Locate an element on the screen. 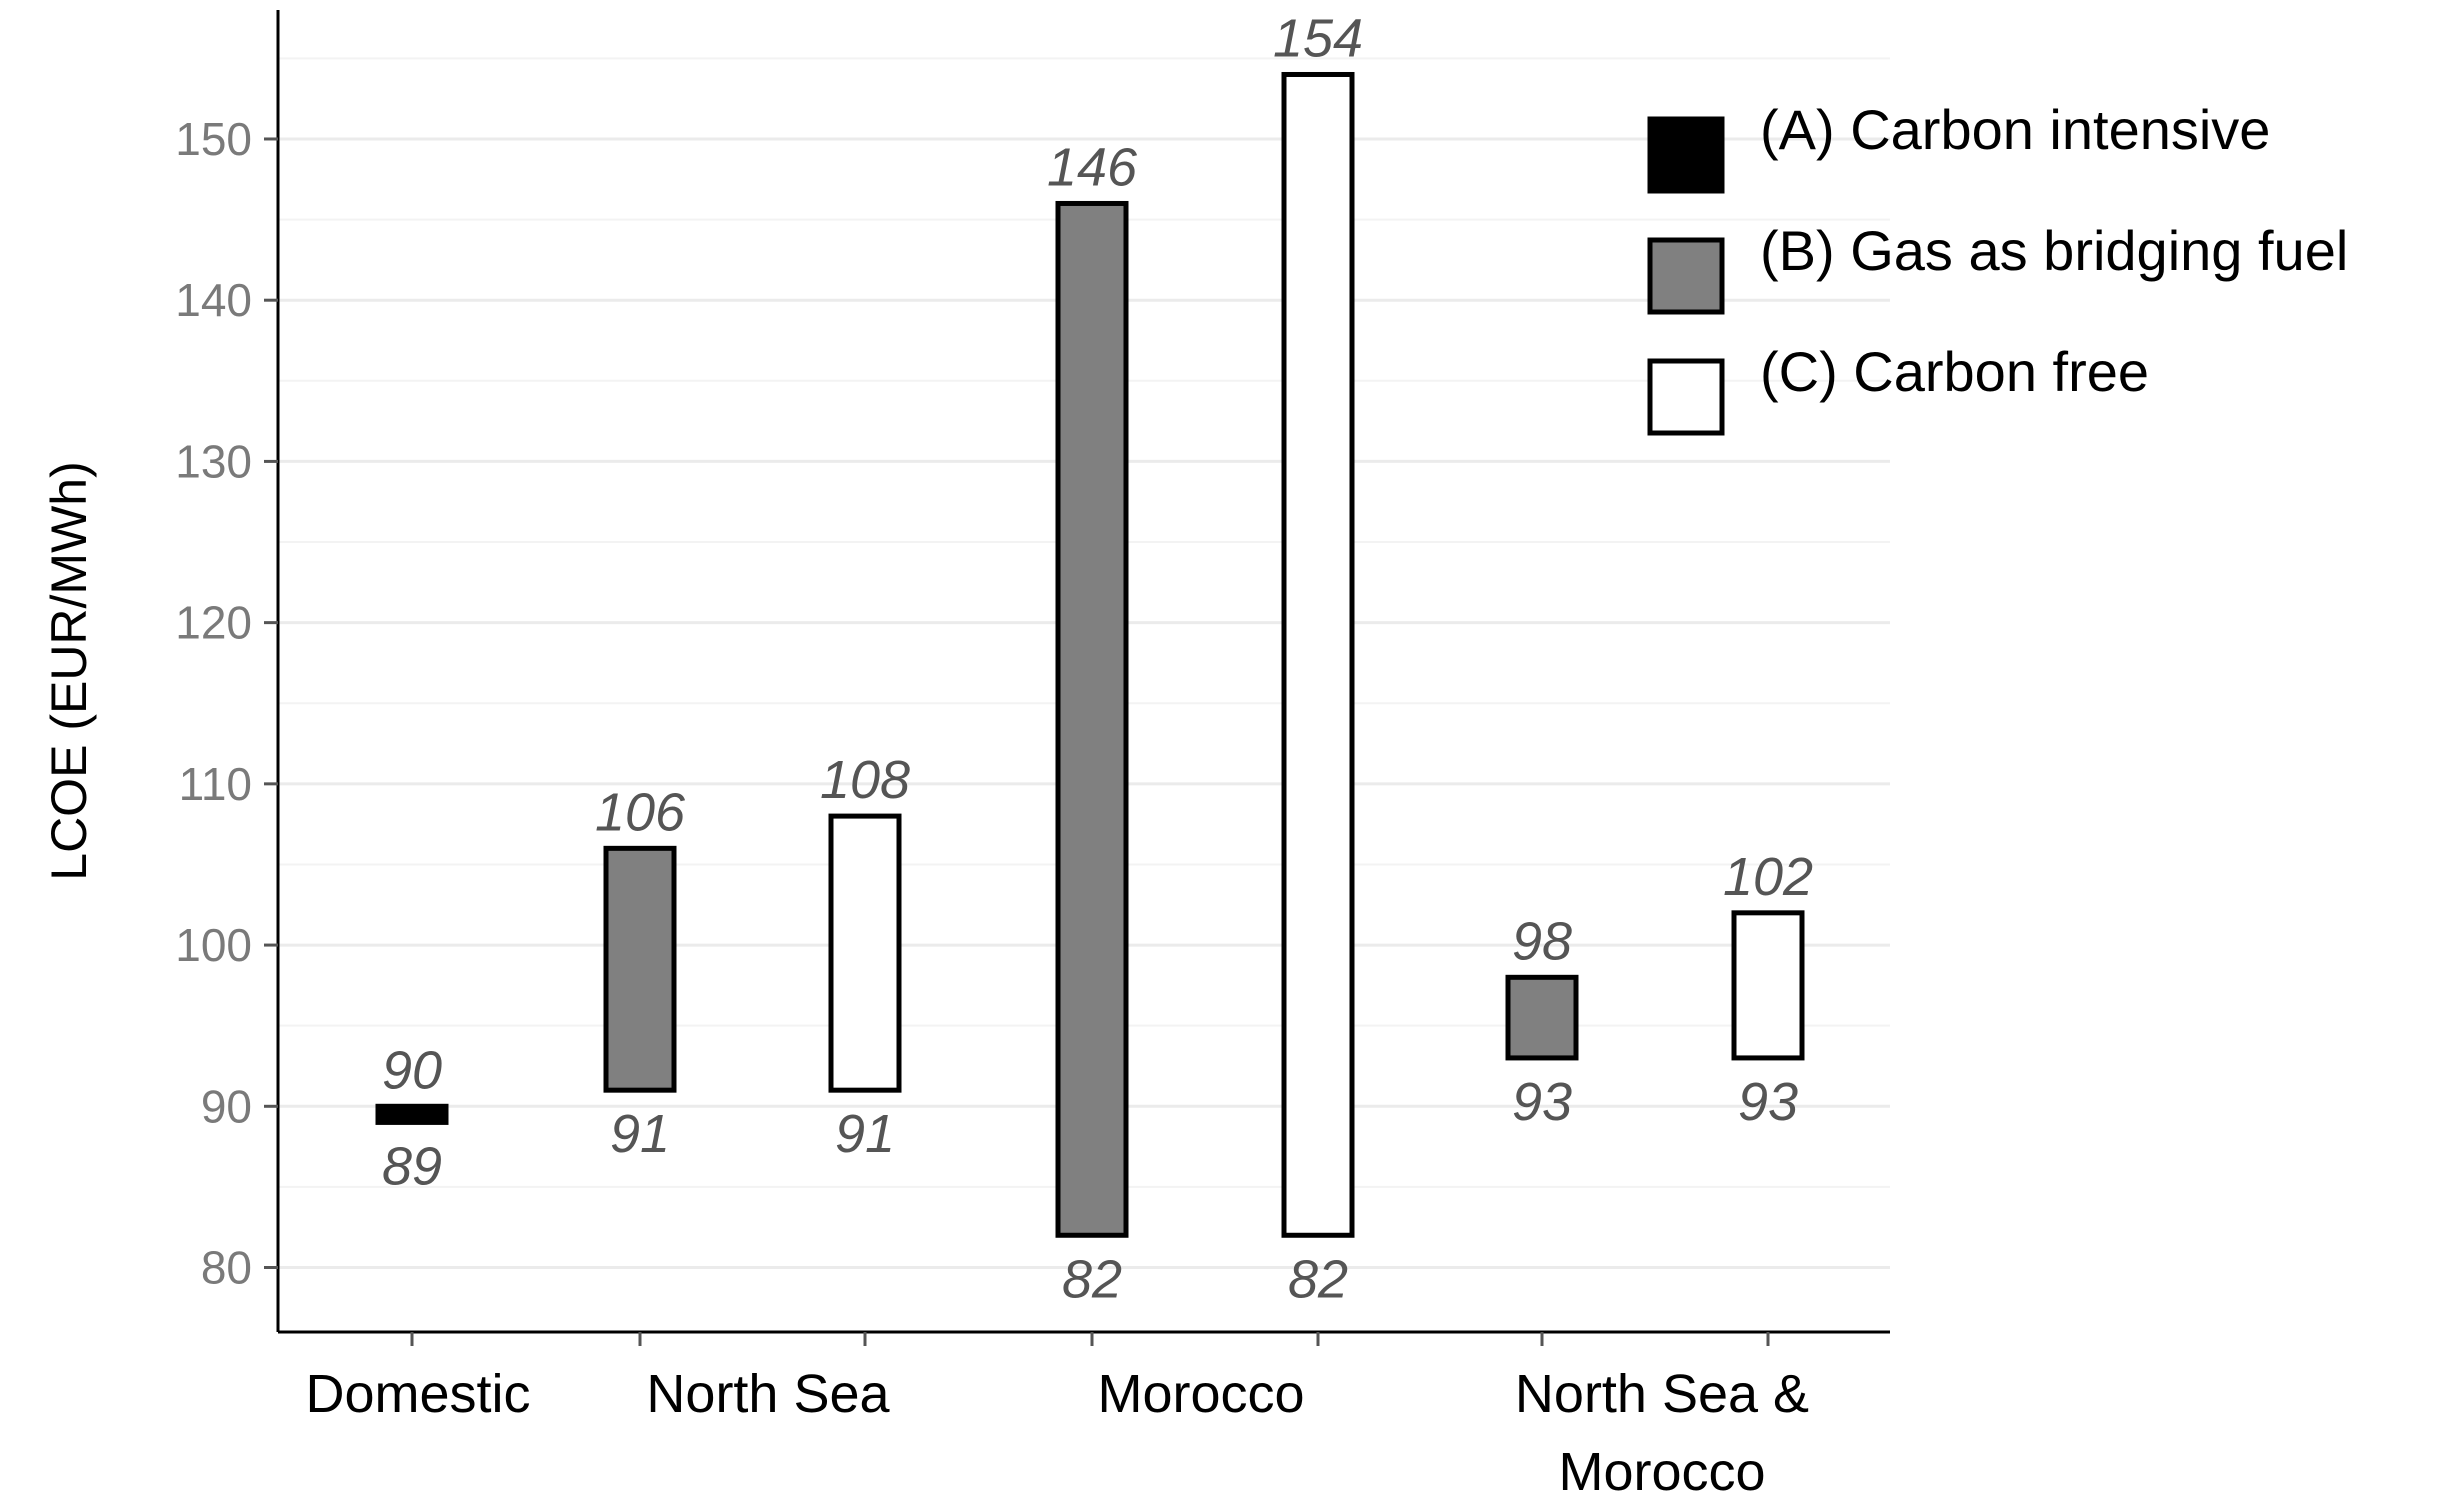 The height and width of the screenshot is (1497, 2448). bar-high-label: 98 is located at coordinates (1542, 941).